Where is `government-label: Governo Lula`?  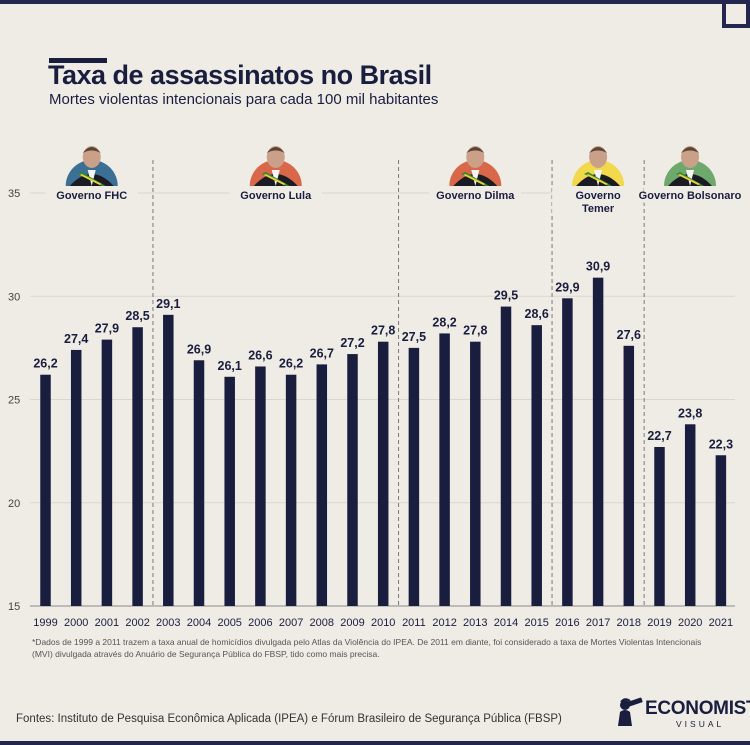 government-label: Governo Lula is located at coordinates (276, 196).